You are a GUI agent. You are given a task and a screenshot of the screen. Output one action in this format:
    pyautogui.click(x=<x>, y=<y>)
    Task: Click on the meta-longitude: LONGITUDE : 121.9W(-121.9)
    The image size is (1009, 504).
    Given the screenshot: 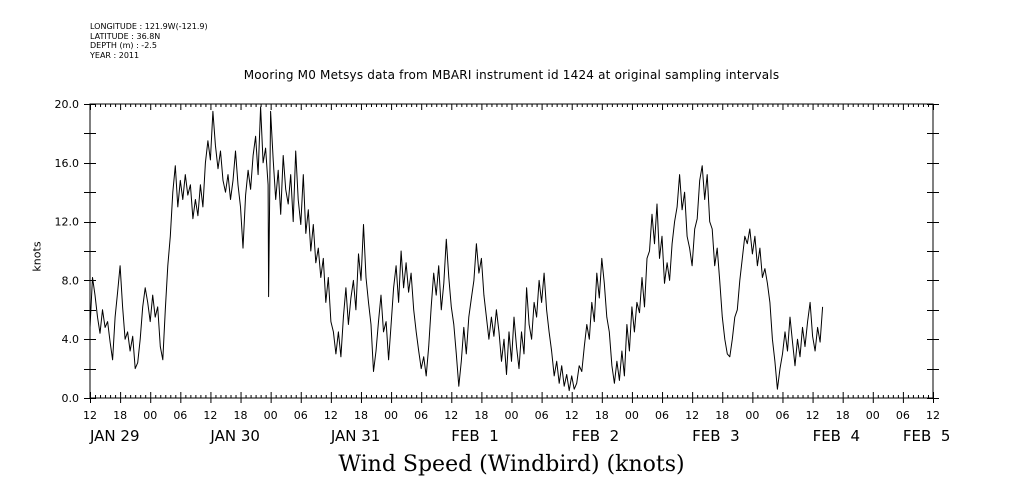 What is the action you would take?
    pyautogui.click(x=149, y=26)
    